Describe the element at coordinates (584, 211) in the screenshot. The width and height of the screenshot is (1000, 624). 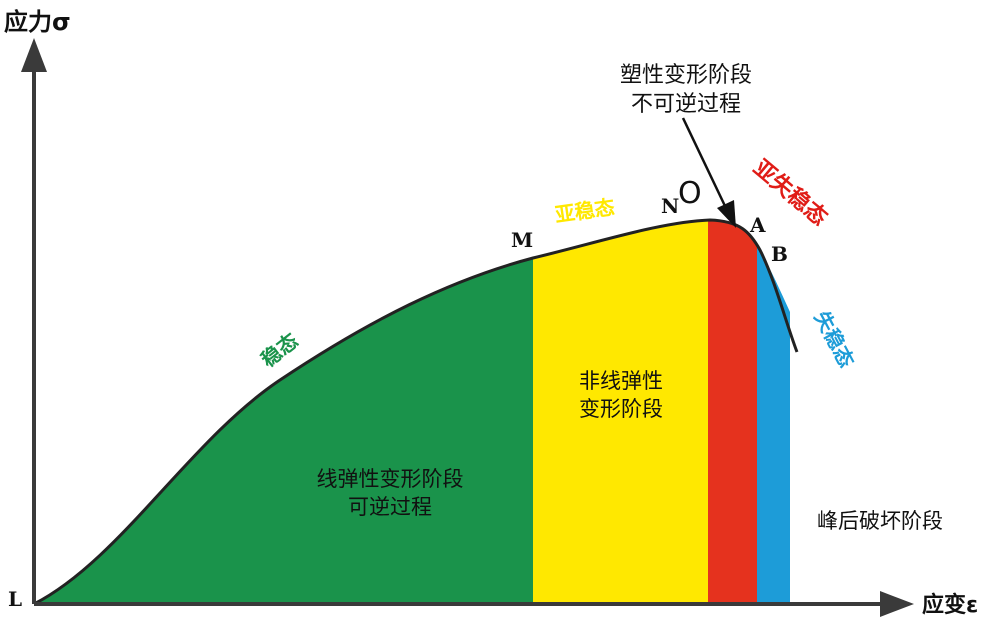
I see `sub-stable-state-label: 亚稳态` at that location.